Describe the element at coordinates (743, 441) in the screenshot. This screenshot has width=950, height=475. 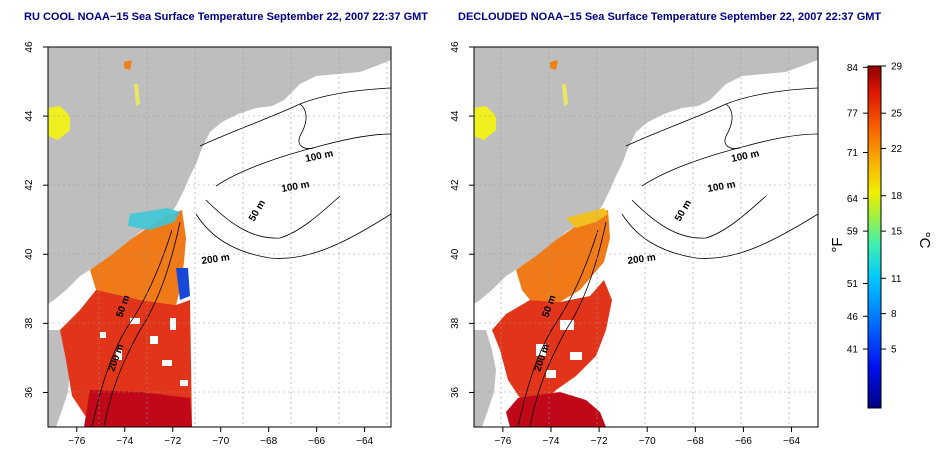
I see `right-lon-label: −66` at that location.